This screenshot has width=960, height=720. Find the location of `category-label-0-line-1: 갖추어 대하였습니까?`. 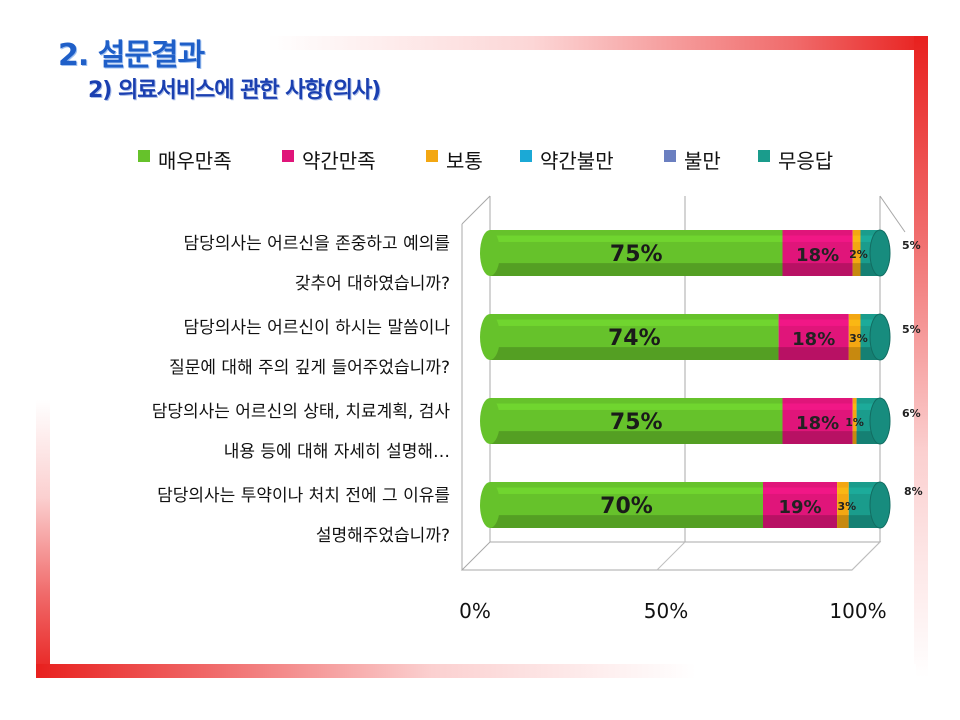

category-label-0-line-1: 갖추어 대하였습니까? is located at coordinates (372, 284).